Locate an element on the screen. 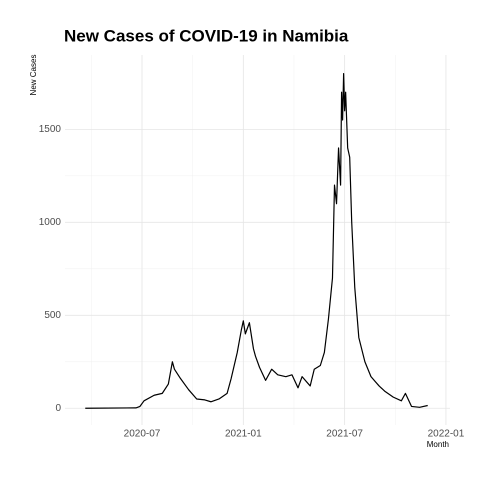 This screenshot has width=480, height=480. x-tick-label: 2022-01 is located at coordinates (446, 434).